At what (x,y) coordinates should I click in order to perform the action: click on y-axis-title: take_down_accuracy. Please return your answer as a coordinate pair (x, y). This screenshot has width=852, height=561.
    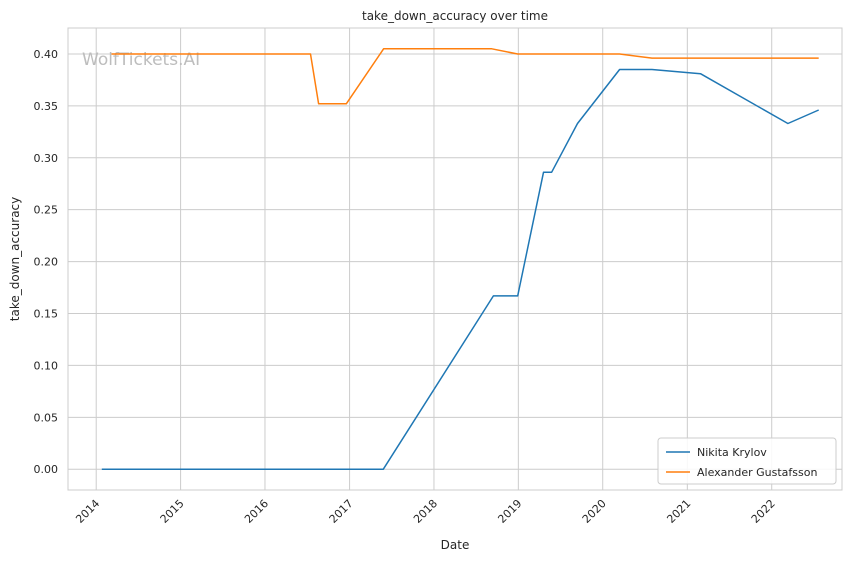
    Looking at the image, I should click on (15, 259).